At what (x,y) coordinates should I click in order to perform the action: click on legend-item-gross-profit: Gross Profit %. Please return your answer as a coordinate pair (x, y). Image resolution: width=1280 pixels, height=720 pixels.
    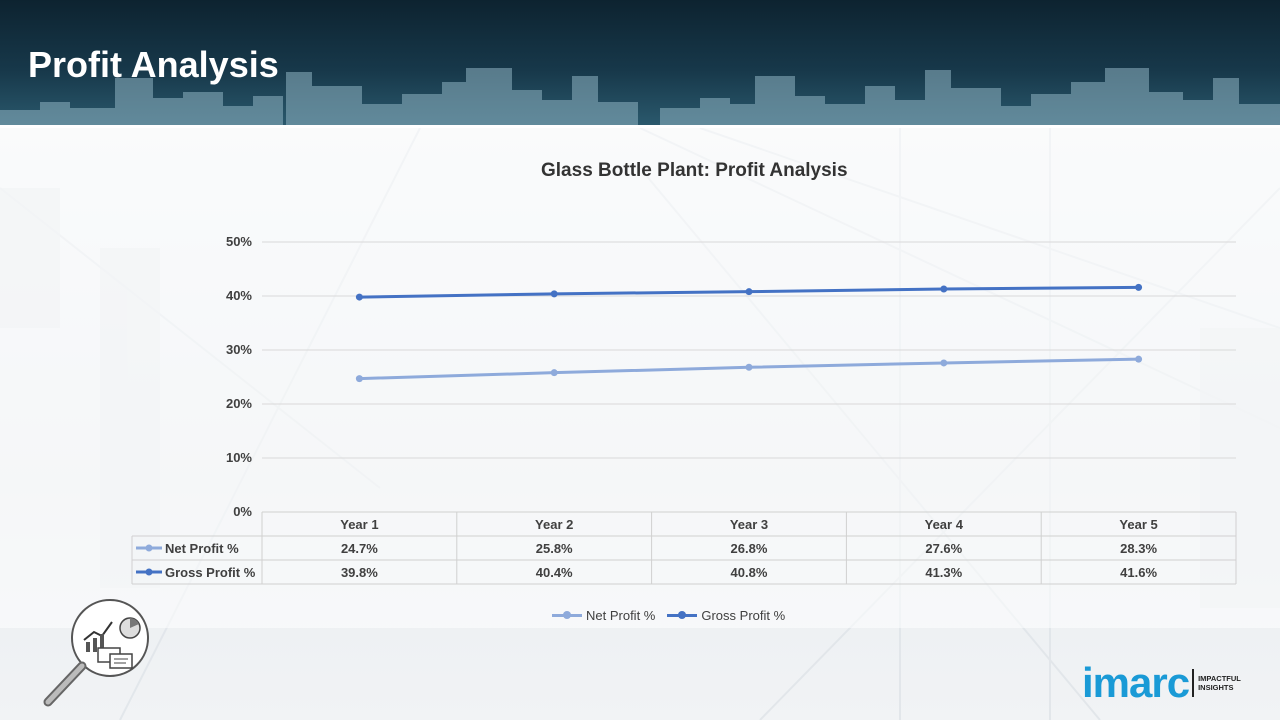
    Looking at the image, I should click on (726, 615).